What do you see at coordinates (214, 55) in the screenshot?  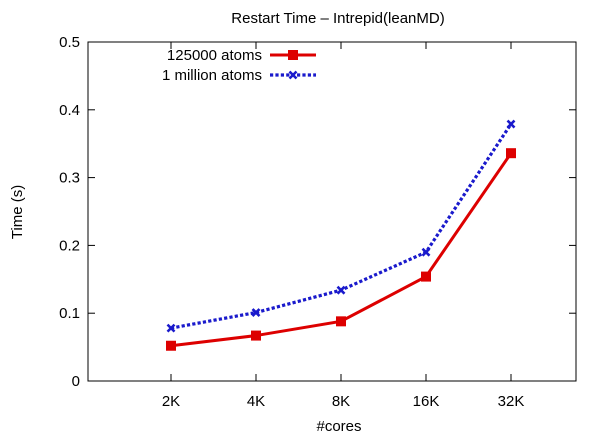 I see `legend-label: 125000 atoms` at bounding box center [214, 55].